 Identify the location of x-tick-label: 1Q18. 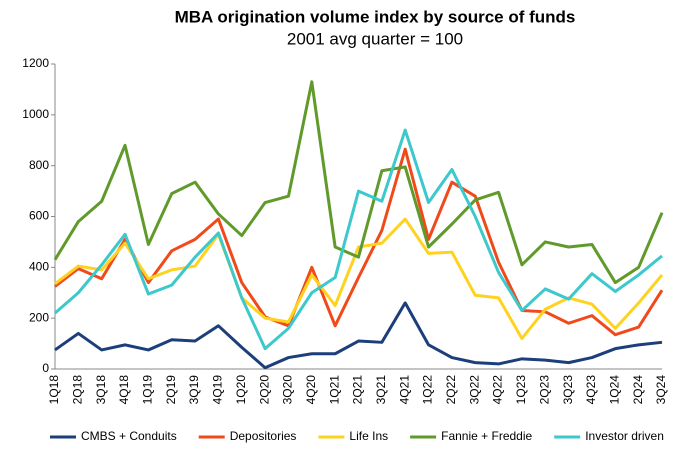
(54, 390).